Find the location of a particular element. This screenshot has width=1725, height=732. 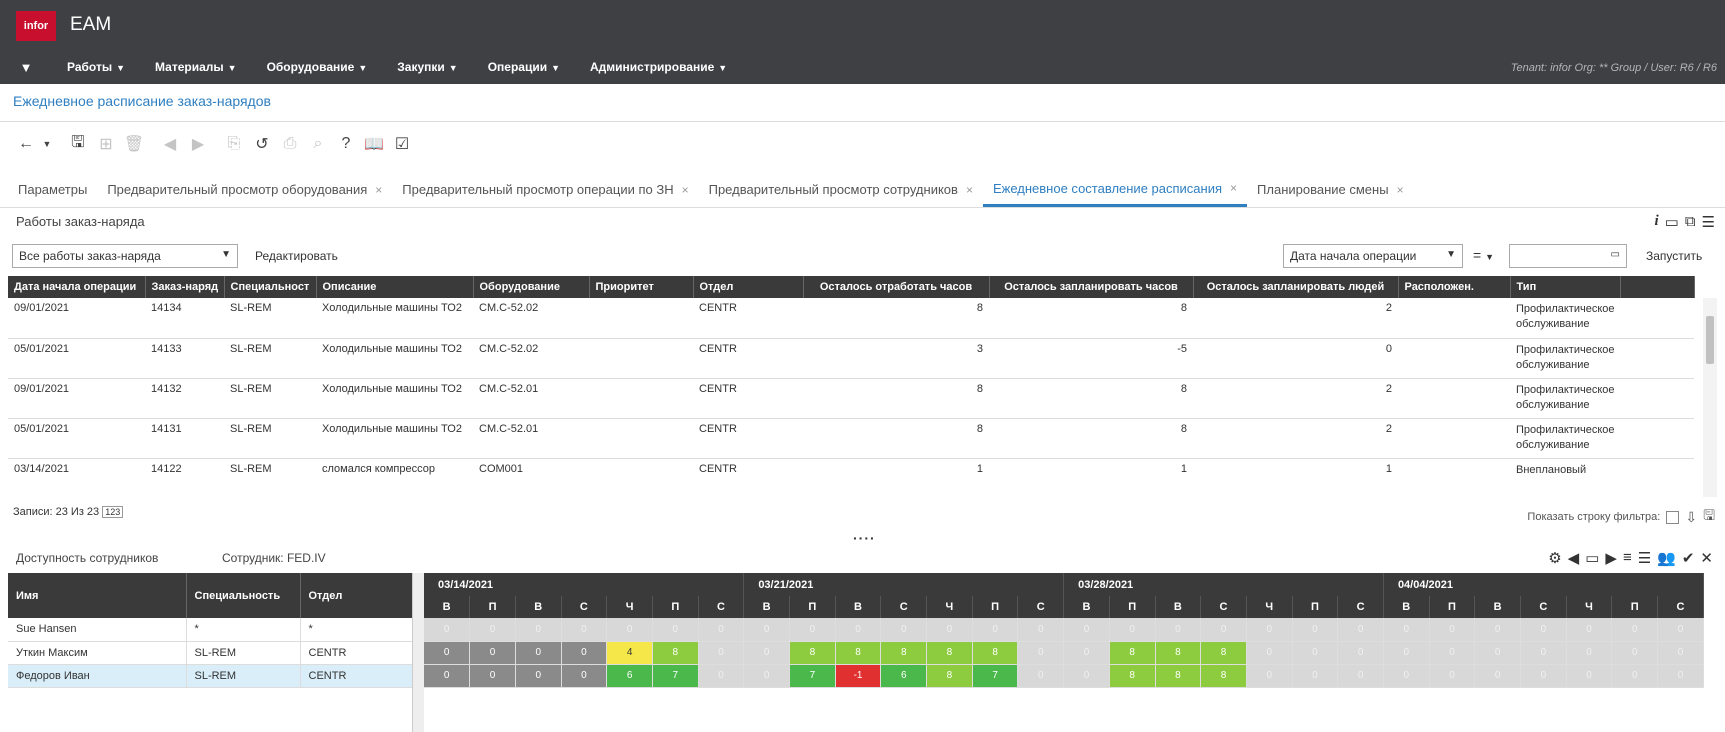

column-header: Описание is located at coordinates (395, 287).